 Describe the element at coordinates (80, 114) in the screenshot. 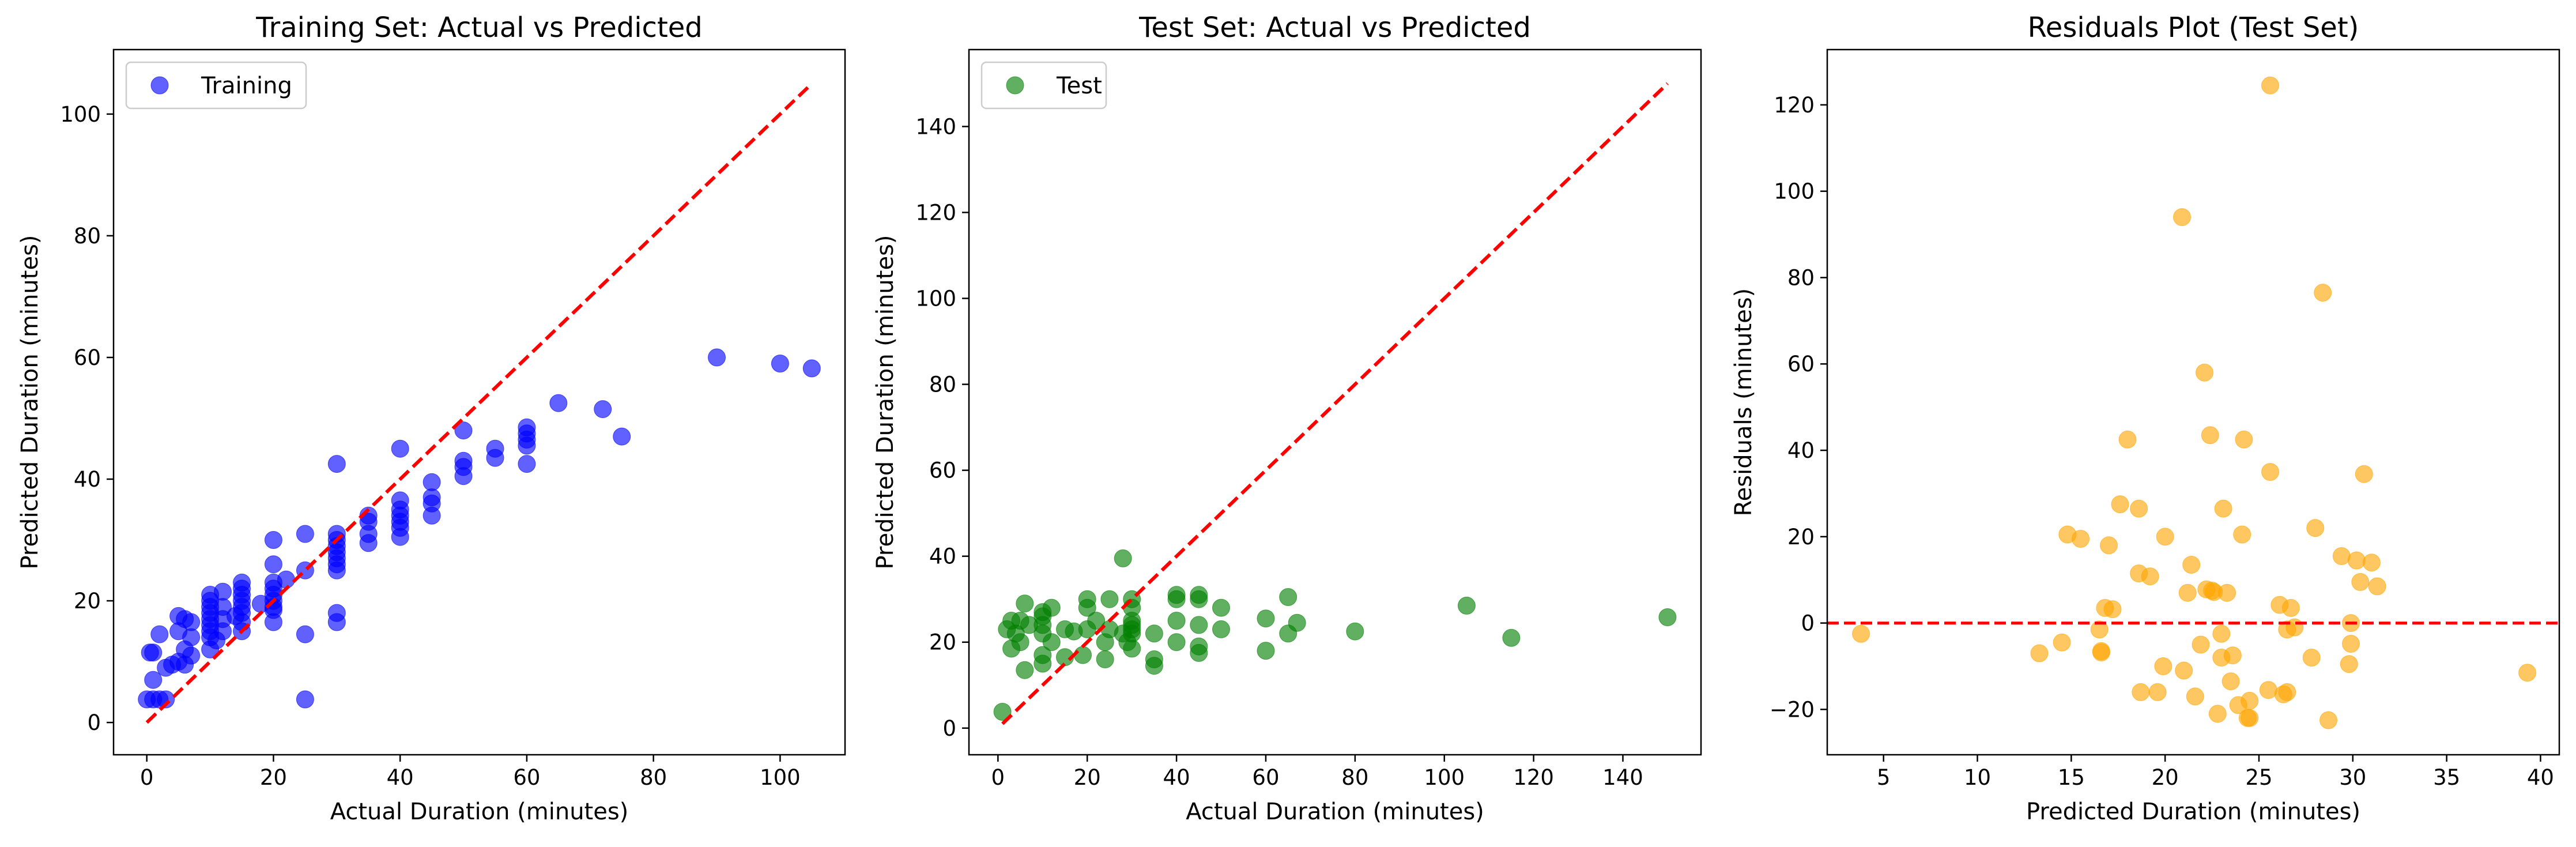

I see `training-y-tick-label: 100` at that location.